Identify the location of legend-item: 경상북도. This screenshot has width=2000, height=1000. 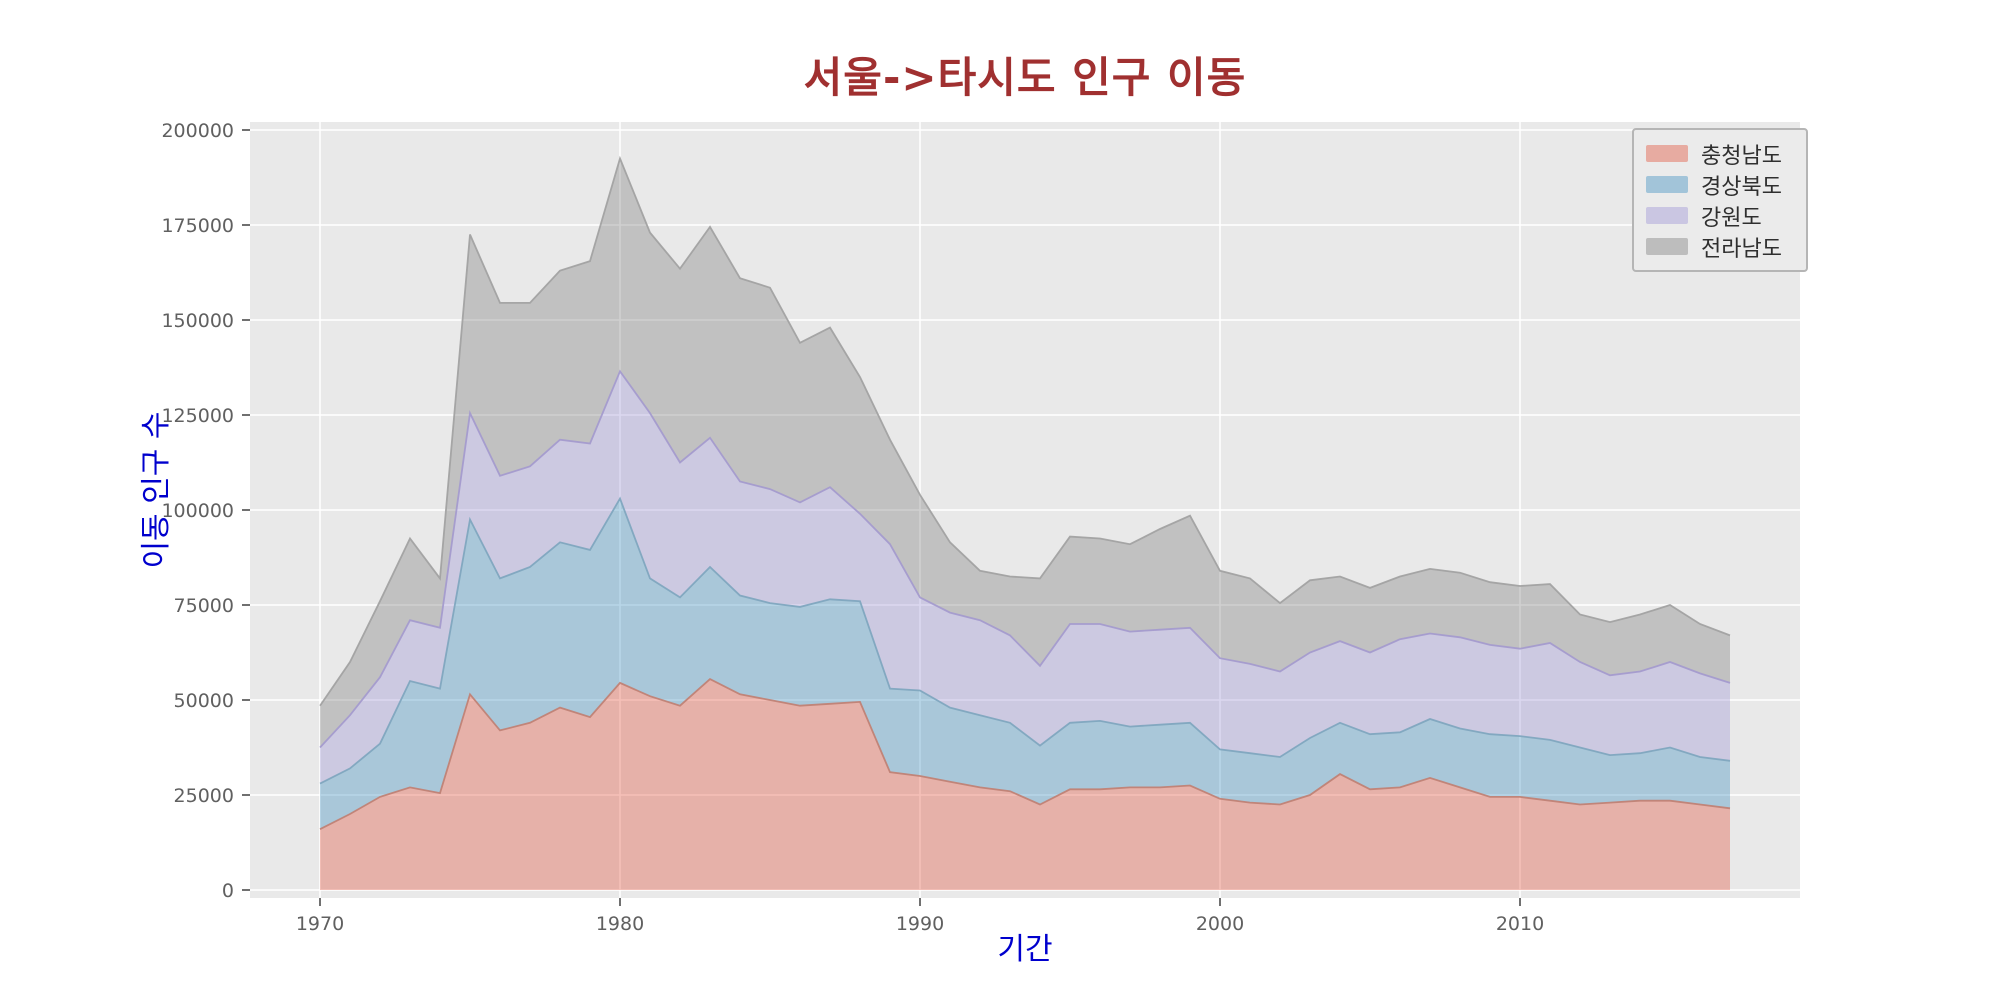
(1720, 184).